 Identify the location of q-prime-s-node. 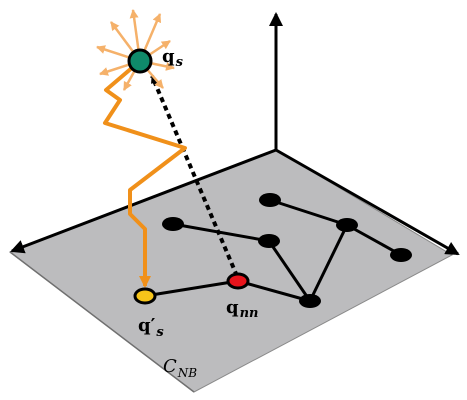
(145, 296).